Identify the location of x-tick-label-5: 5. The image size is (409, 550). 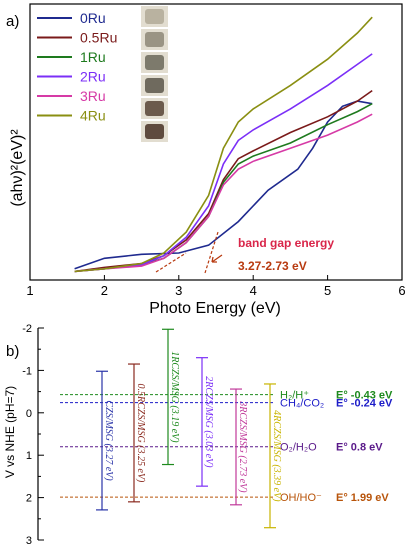
(327, 290).